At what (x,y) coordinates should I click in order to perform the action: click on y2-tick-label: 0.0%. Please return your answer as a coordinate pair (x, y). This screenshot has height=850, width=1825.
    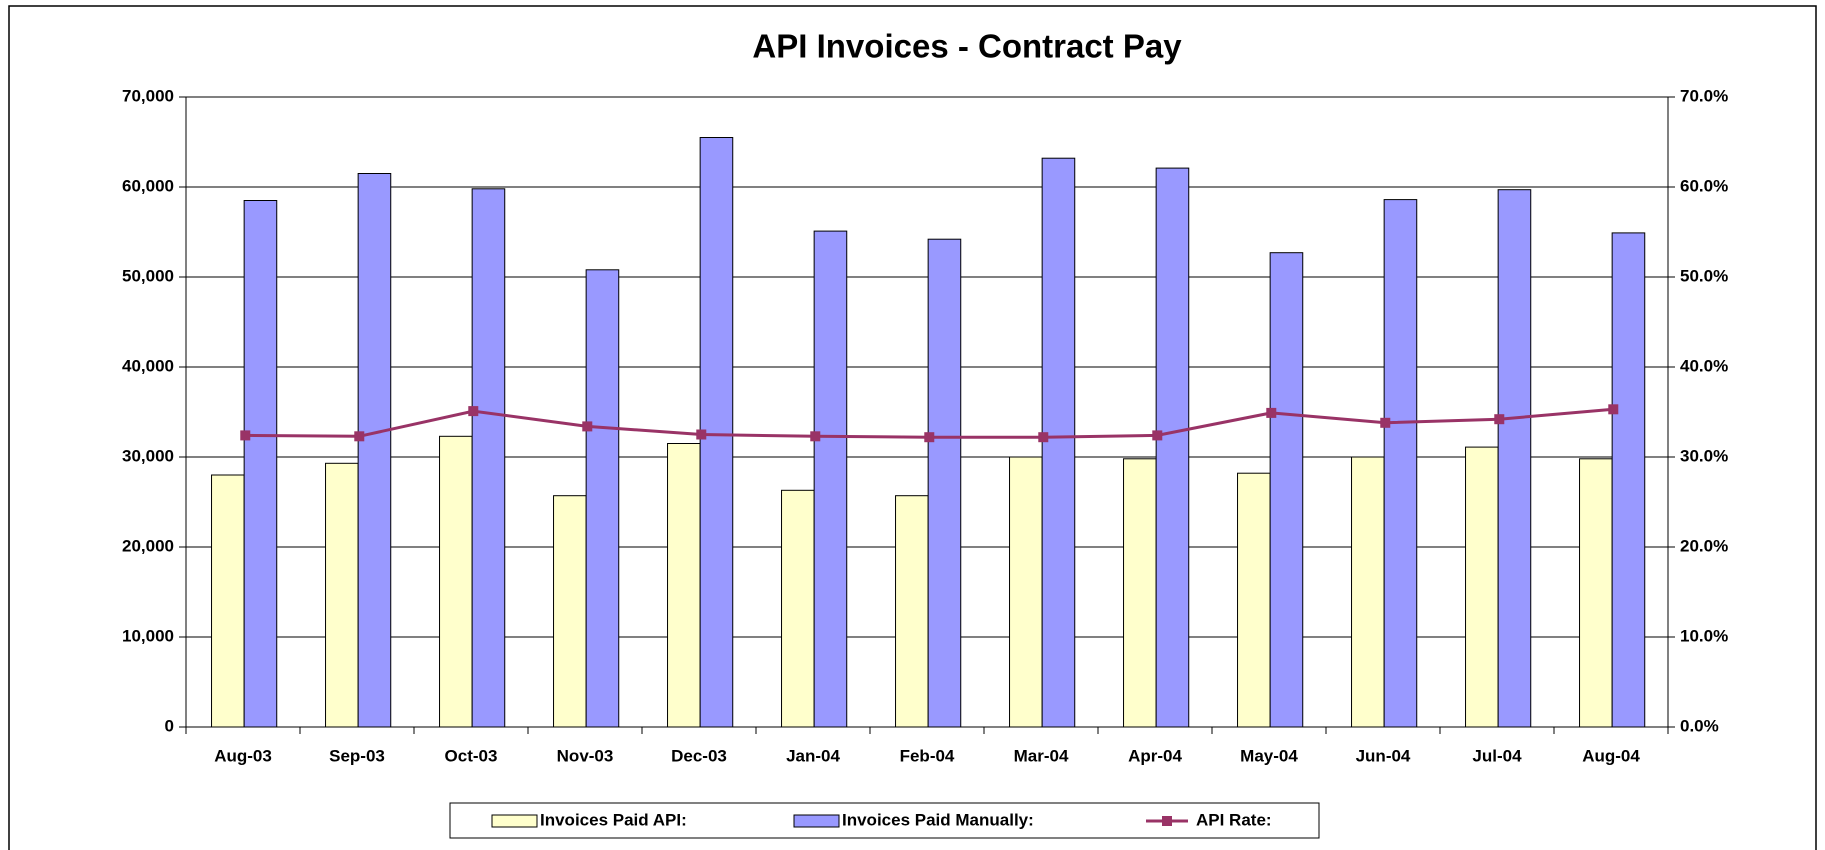
    Looking at the image, I should click on (1699, 725).